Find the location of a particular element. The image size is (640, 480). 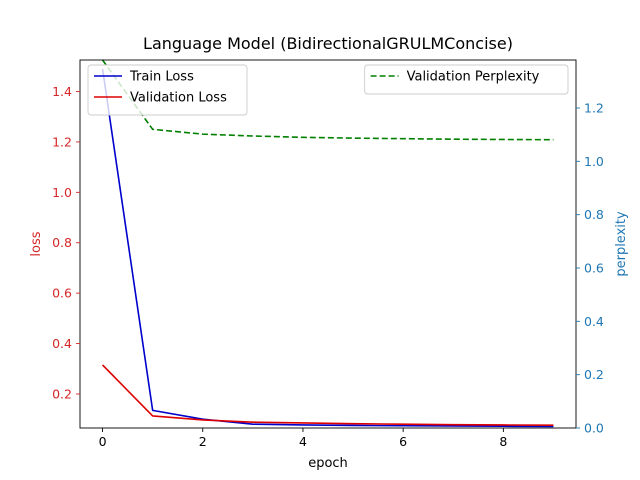

x-tick-label: 2 is located at coordinates (203, 441).